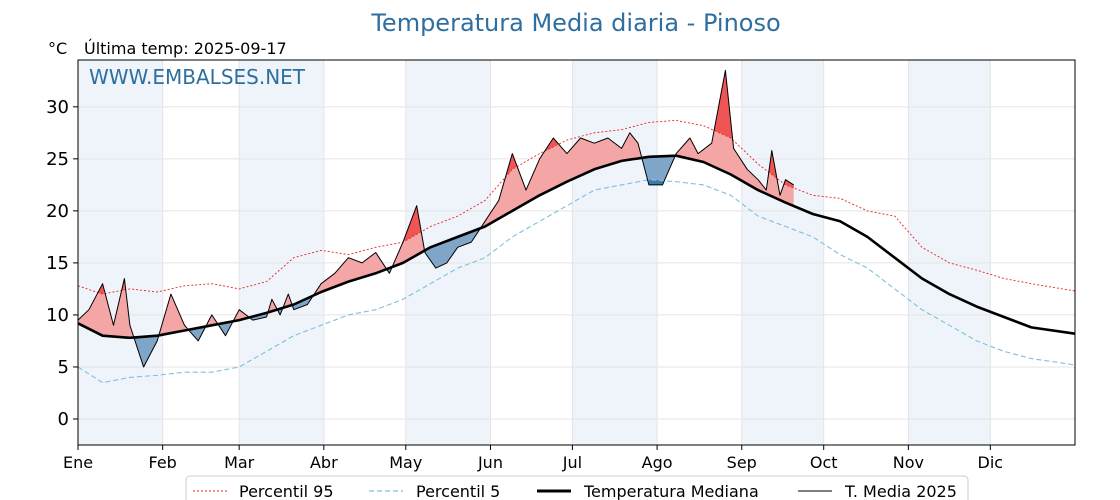  What do you see at coordinates (324, 462) in the screenshot?
I see `x-tick-label-Abr: Abr` at bounding box center [324, 462].